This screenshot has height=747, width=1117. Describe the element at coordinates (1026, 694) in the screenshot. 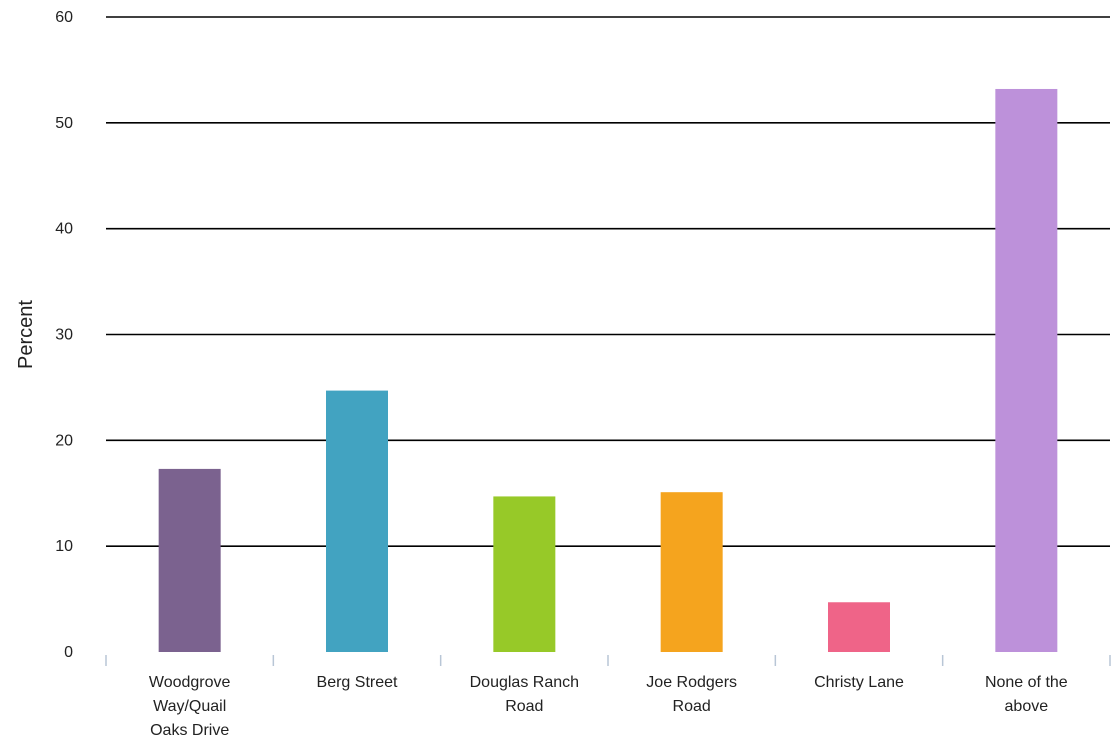

I see `x-tick-label: None of the above` at that location.